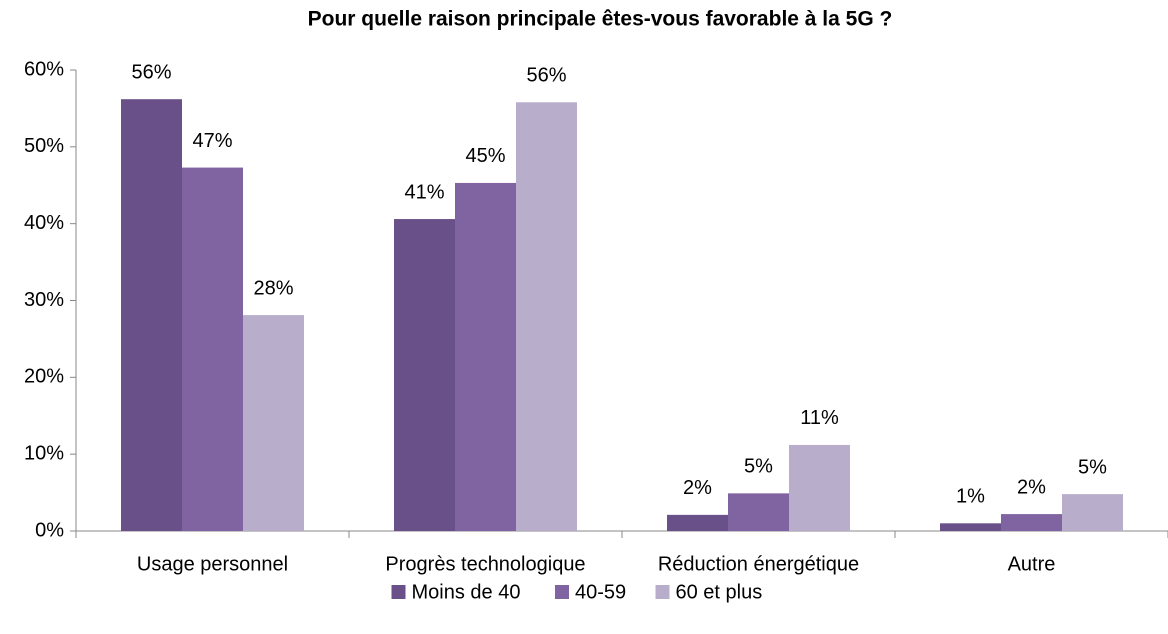  Describe the element at coordinates (44, 300) in the screenshot. I see `y-tick-label: 30%` at that location.